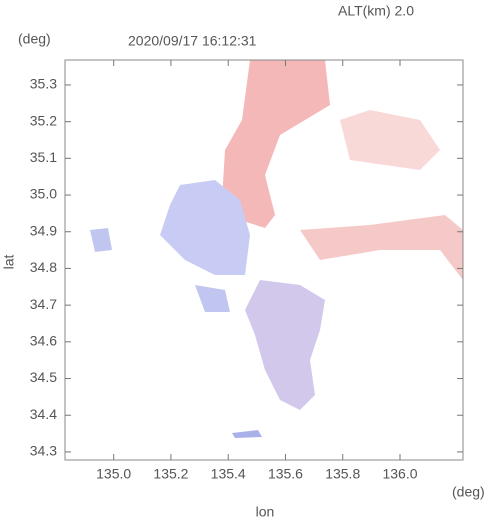 Image resolution: width=491 pixels, height=521 pixels. I want to click on x-tick-label: 135.2, so click(170, 474).